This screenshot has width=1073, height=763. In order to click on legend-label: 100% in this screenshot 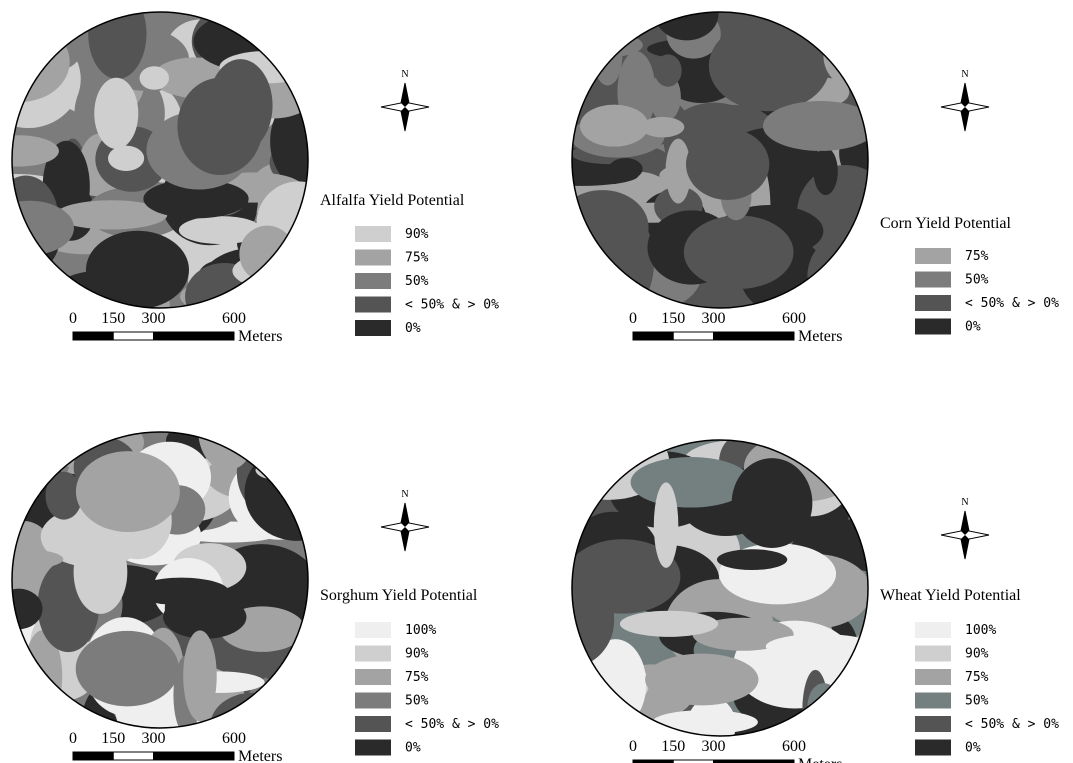, I will do `click(420, 630)`.